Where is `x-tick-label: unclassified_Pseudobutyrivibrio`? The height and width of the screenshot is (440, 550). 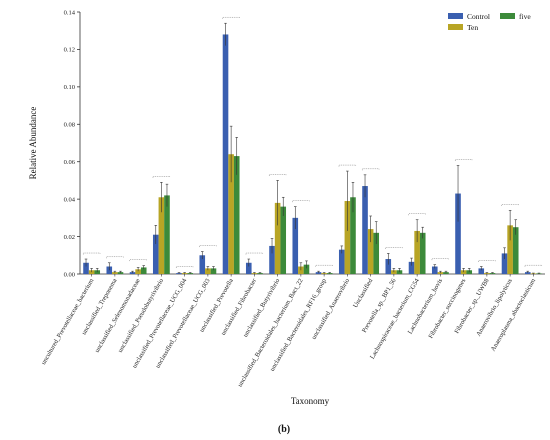 x-tick-label: unclassified_Pseudobutyrivibrio is located at coordinates (141, 316).